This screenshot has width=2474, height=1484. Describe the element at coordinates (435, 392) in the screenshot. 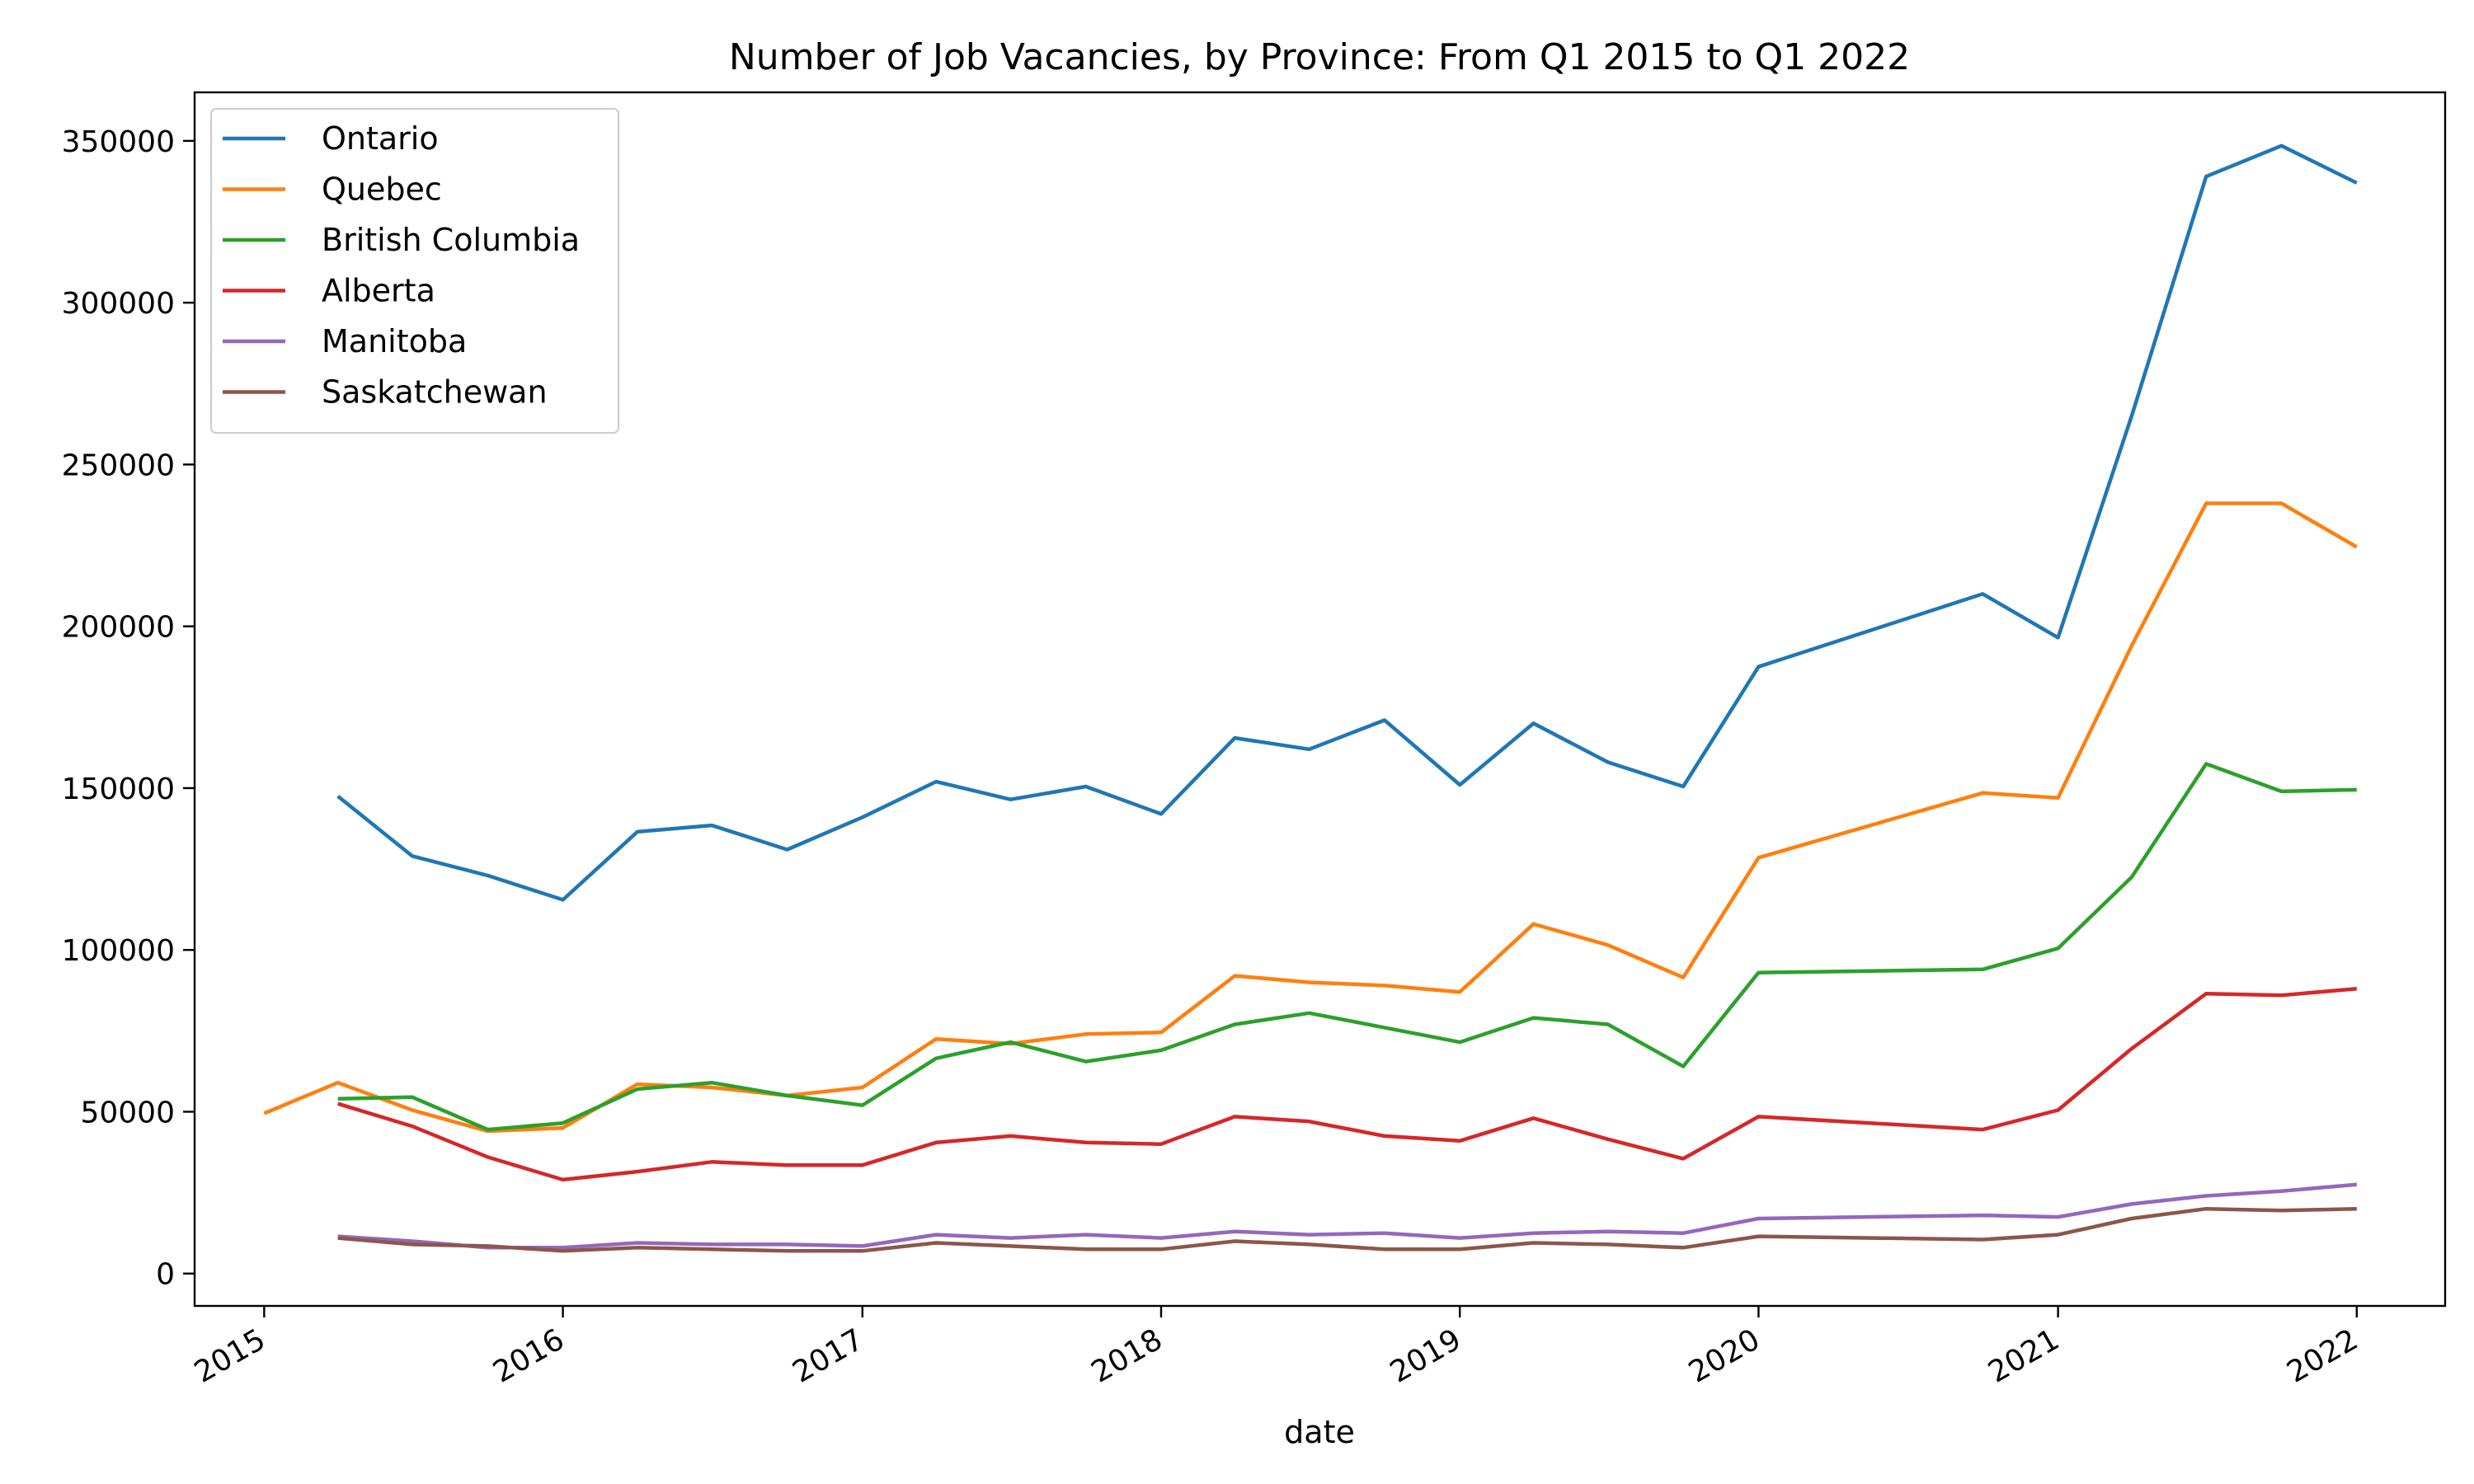

I see `legend-label: Saskatchewan` at that location.